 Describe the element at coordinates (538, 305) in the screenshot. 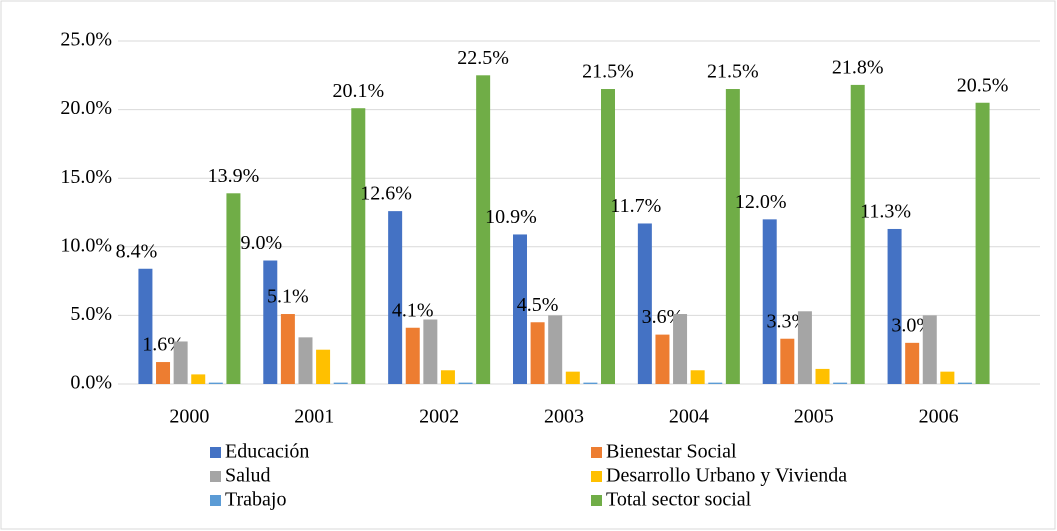

I see `data-label: 4.5%` at that location.